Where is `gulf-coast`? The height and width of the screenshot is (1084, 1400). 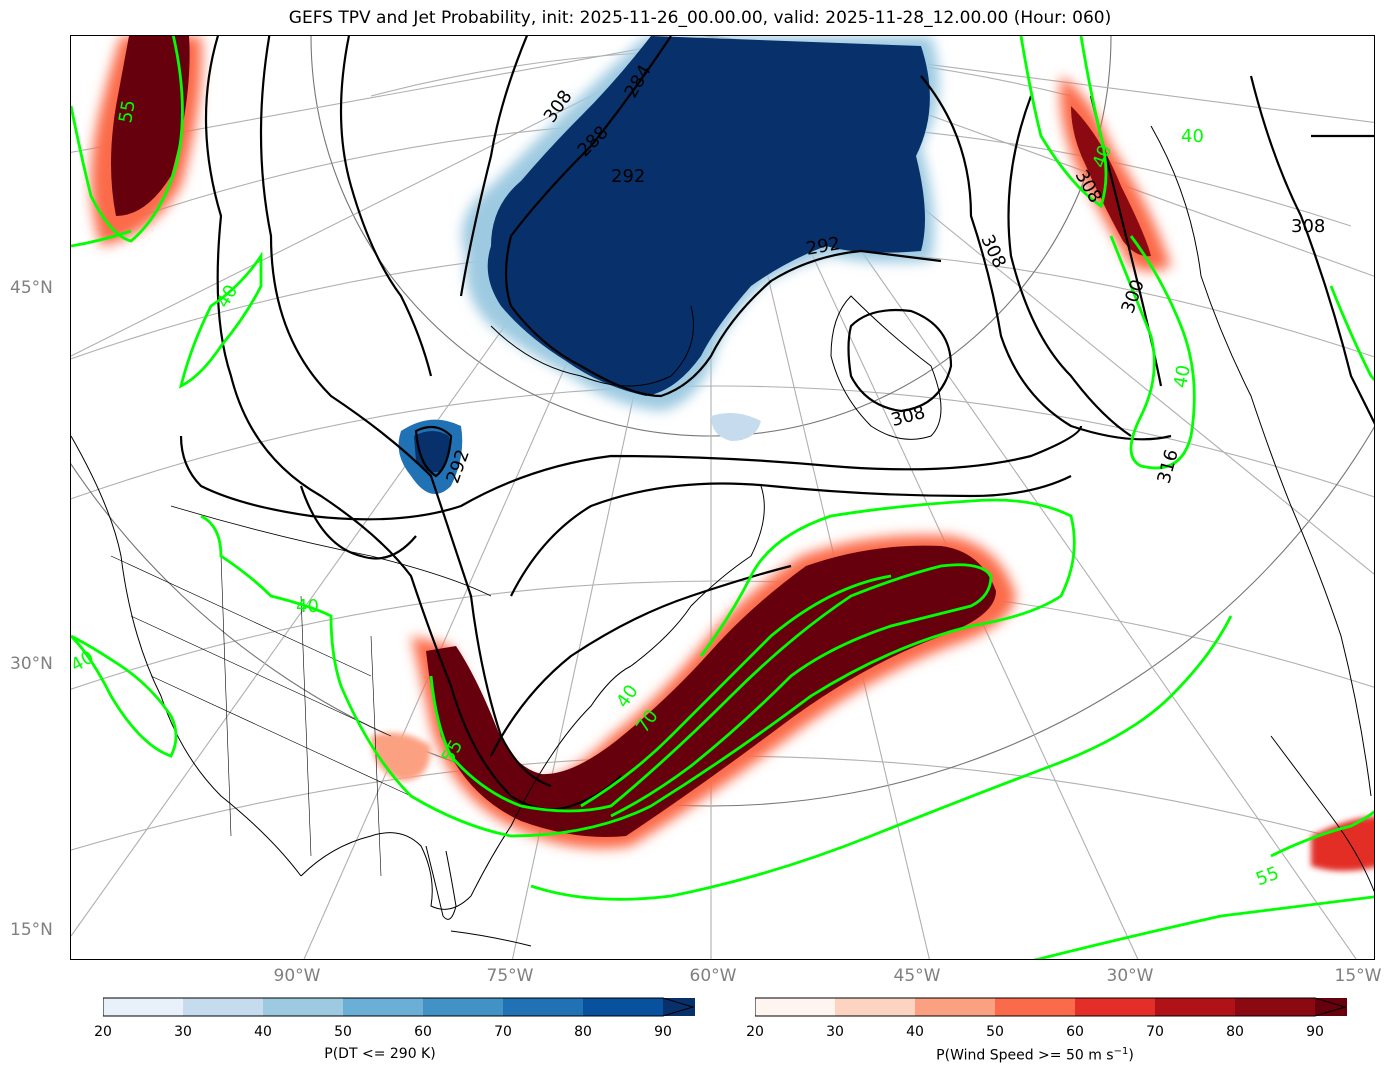 gulf-coast is located at coordinates (386, 871).